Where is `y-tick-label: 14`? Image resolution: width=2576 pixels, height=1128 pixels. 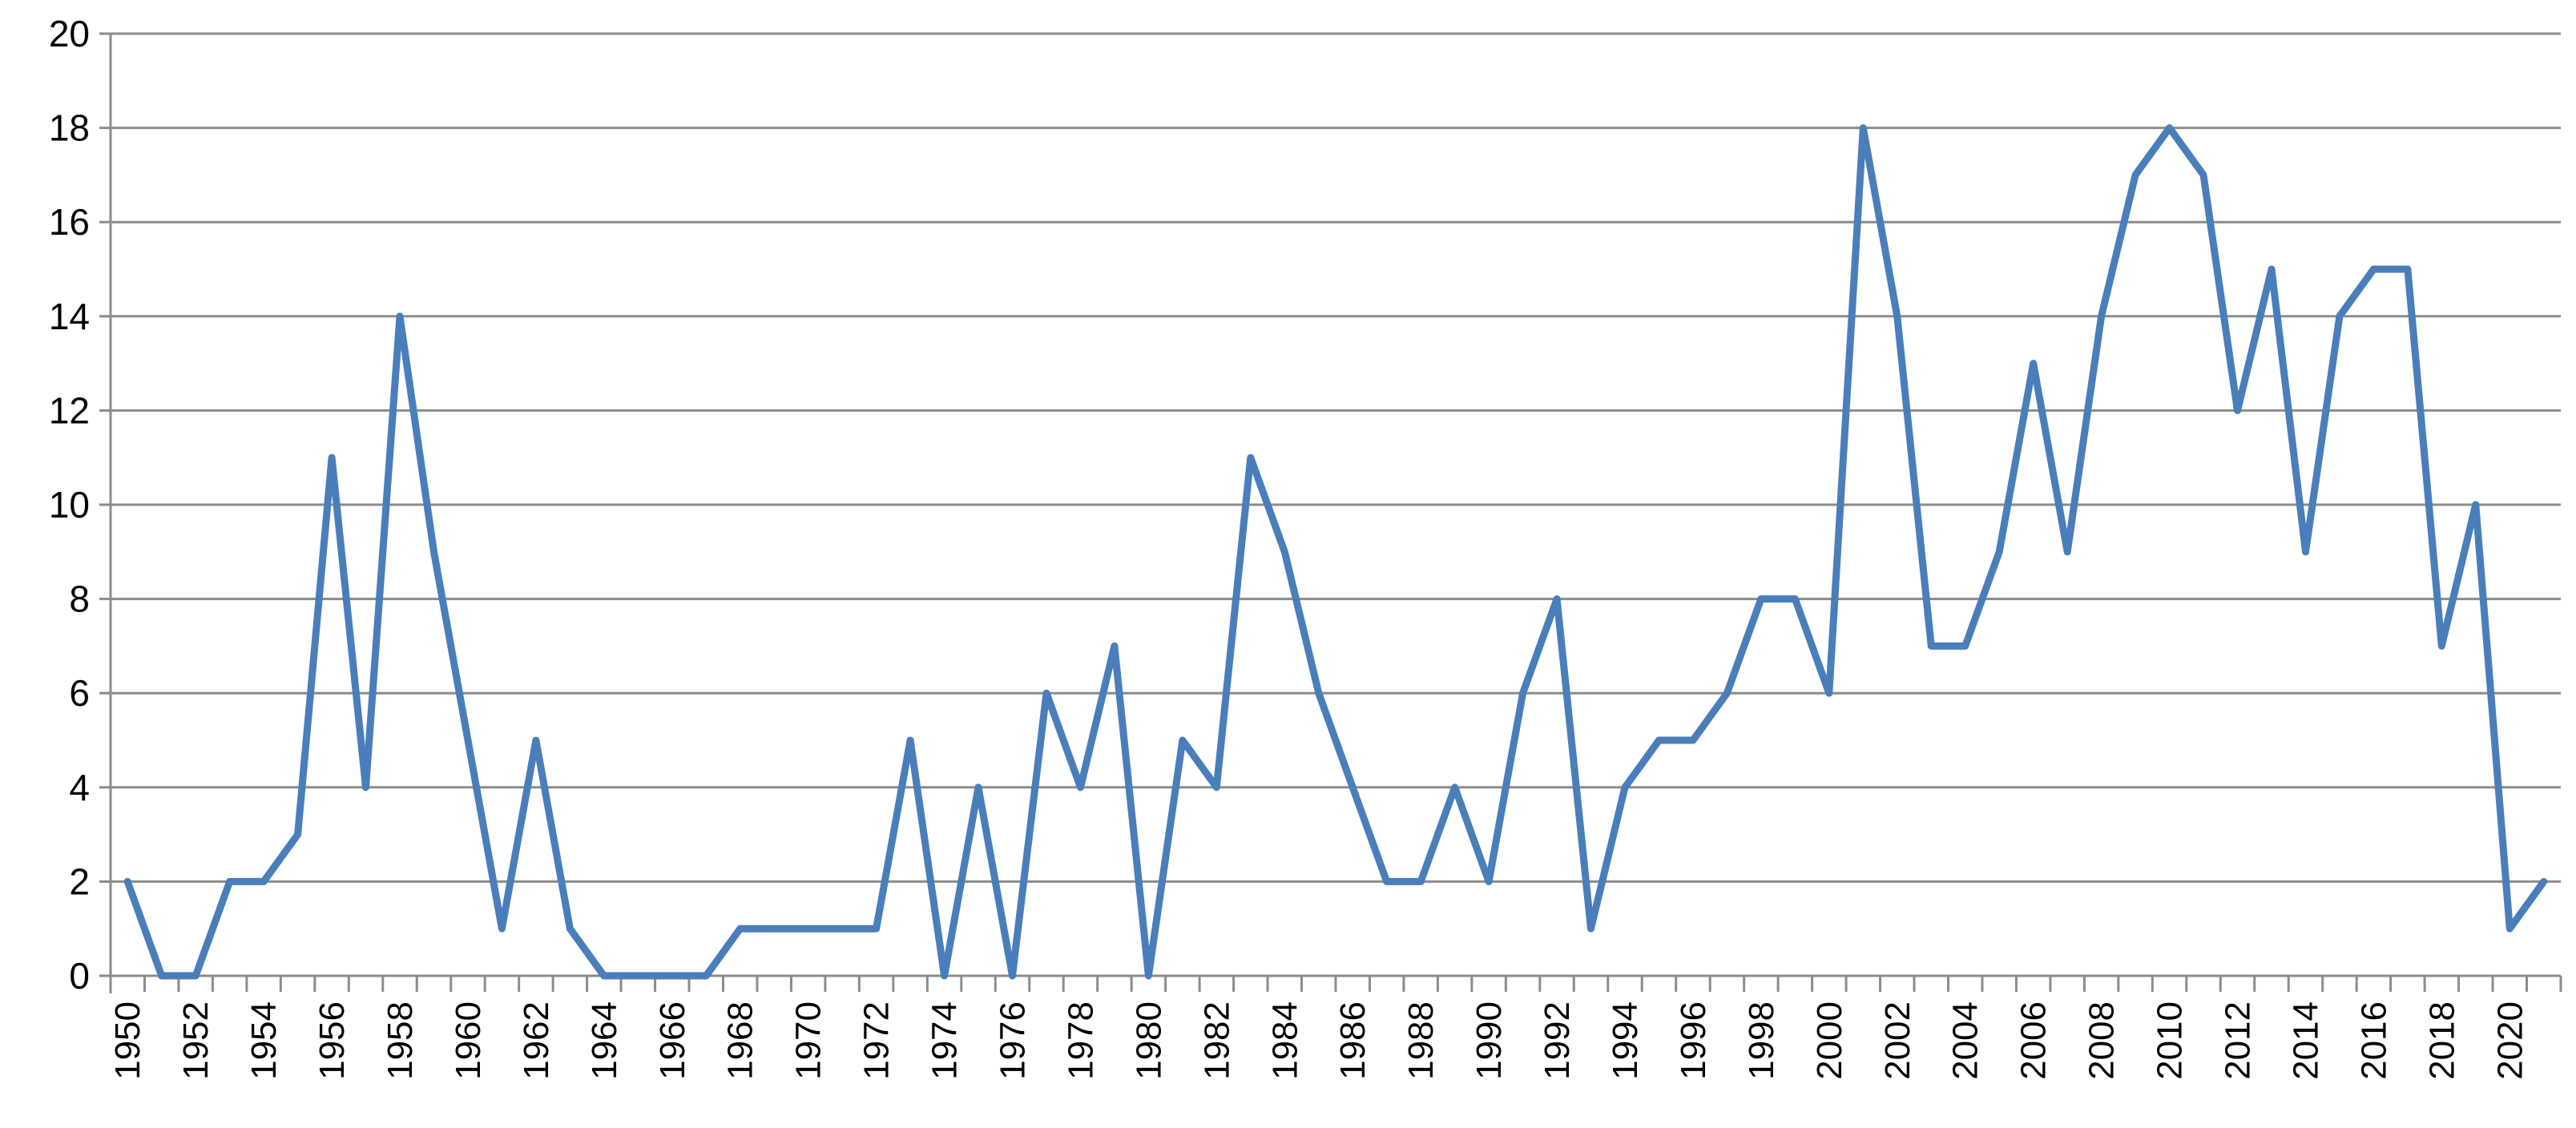 y-tick-label: 14 is located at coordinates (69, 316).